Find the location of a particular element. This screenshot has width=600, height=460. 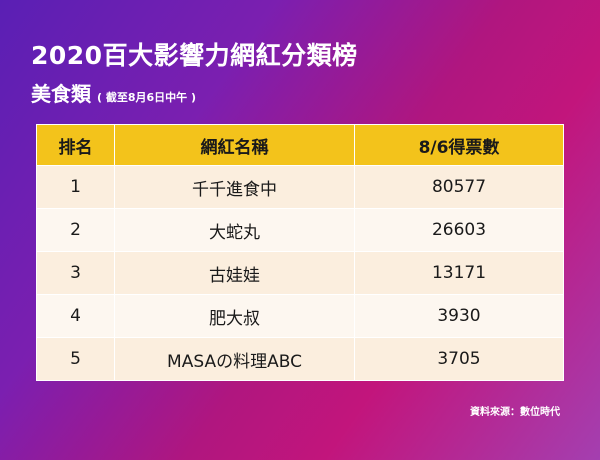

rank-cell: 5 is located at coordinates (75, 359).